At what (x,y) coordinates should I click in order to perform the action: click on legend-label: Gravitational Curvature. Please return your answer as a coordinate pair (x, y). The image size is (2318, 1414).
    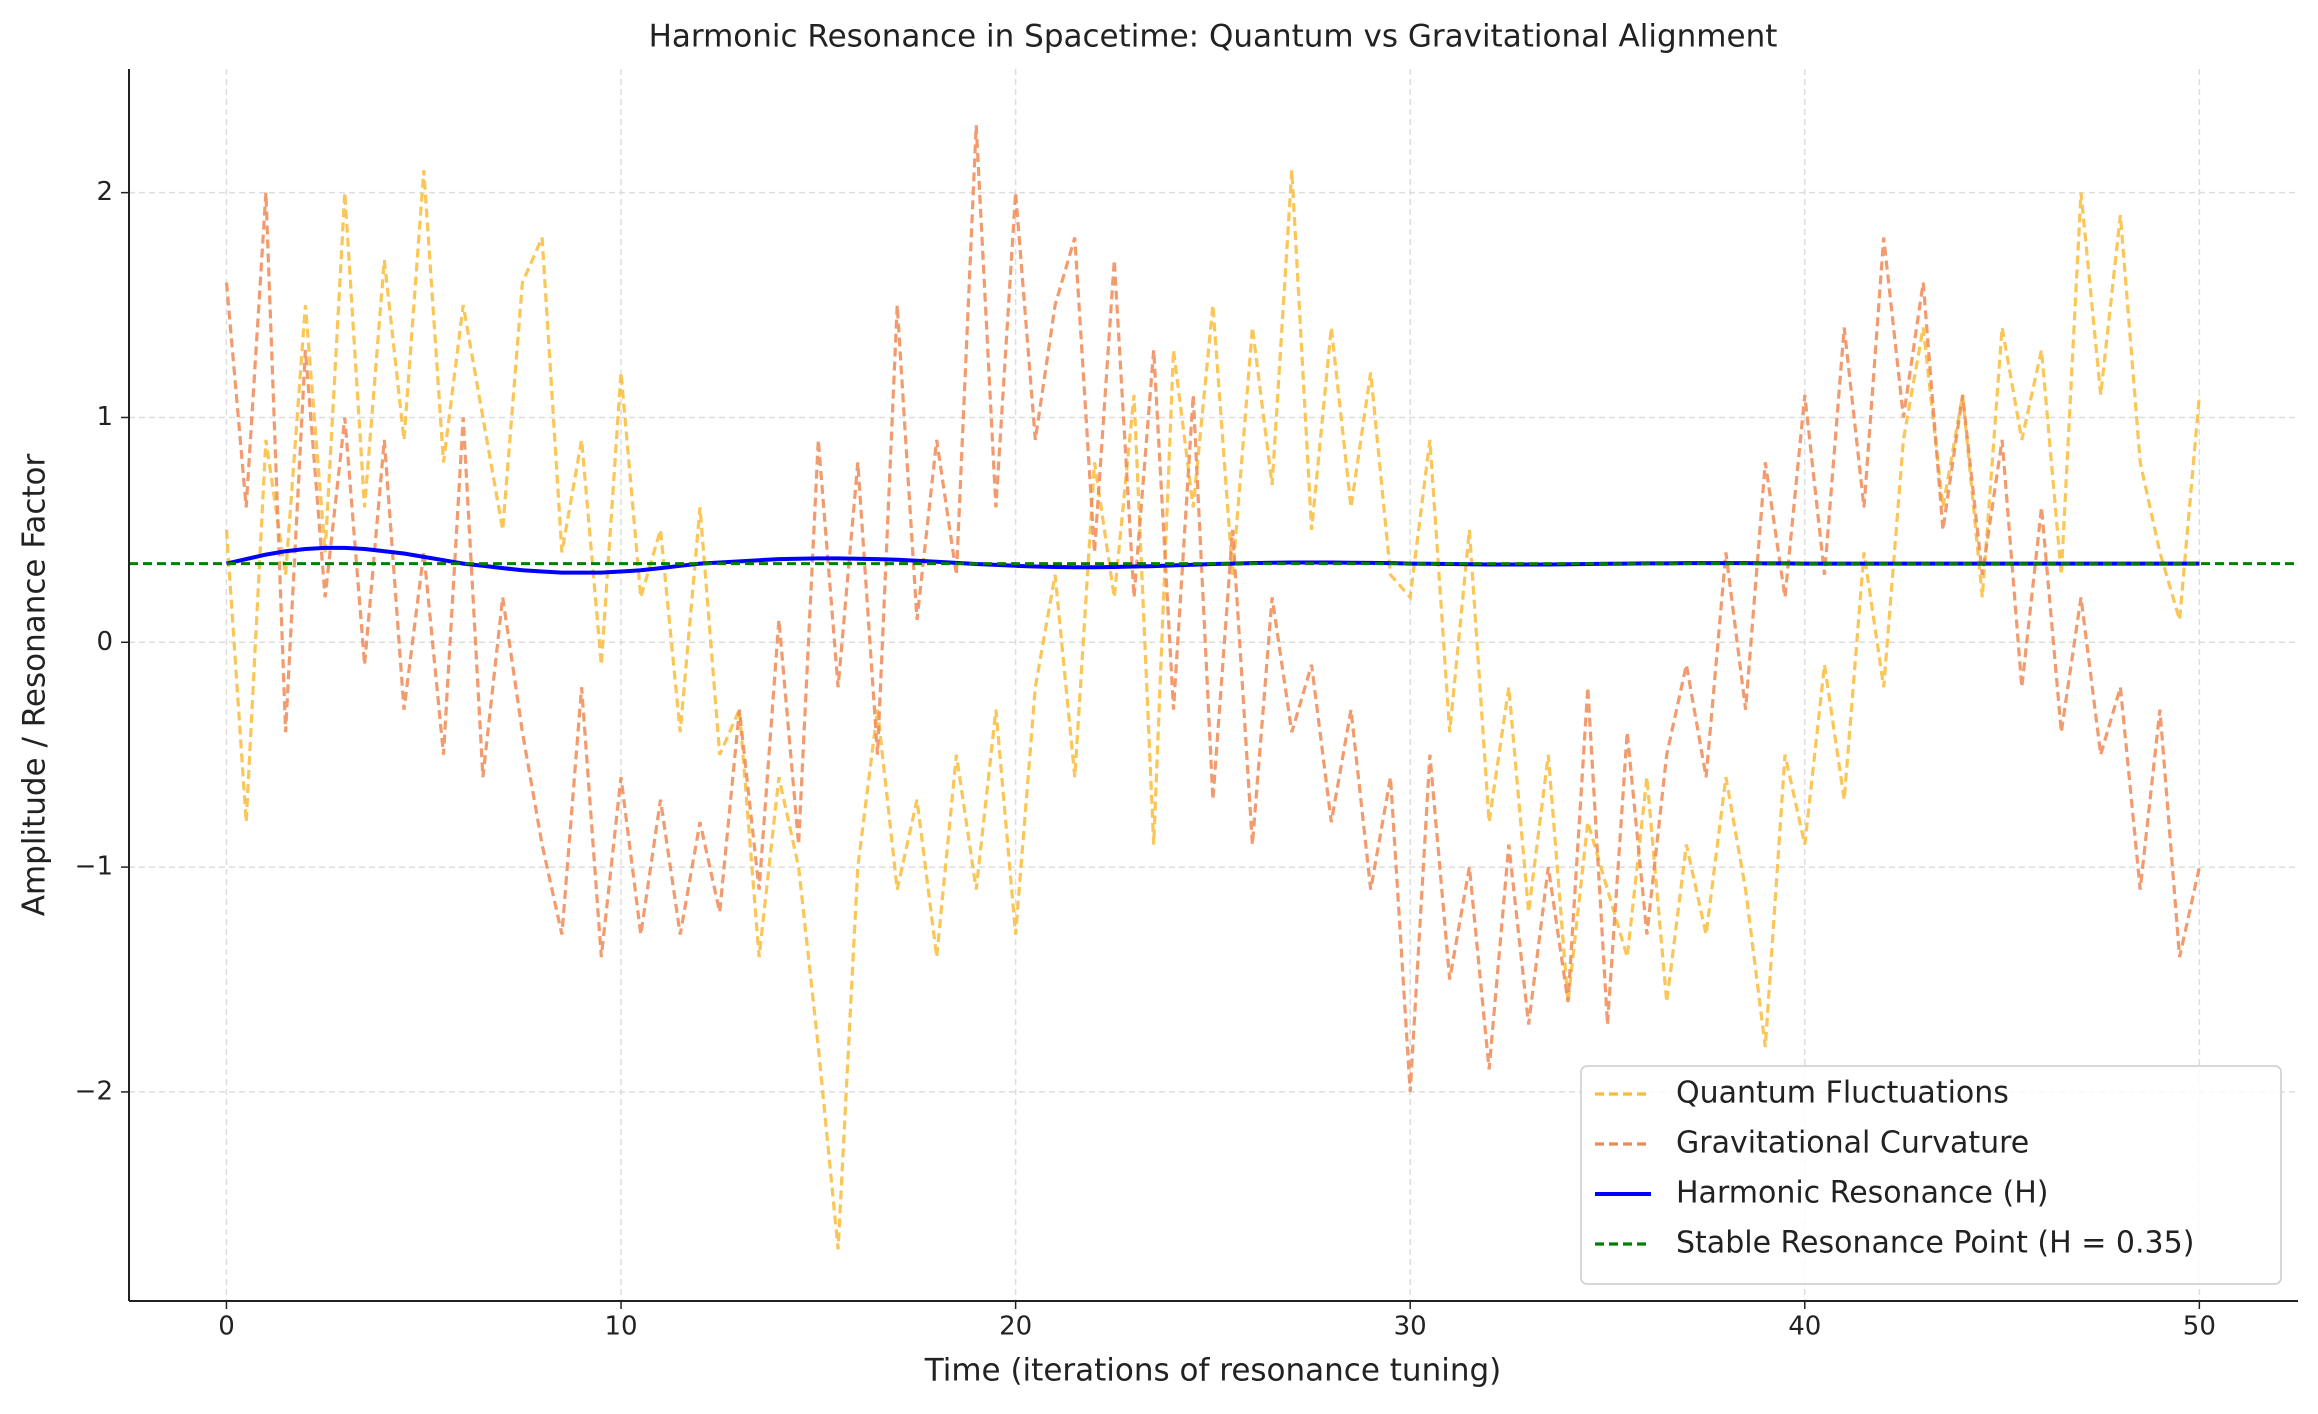
    Looking at the image, I should click on (1852, 1143).